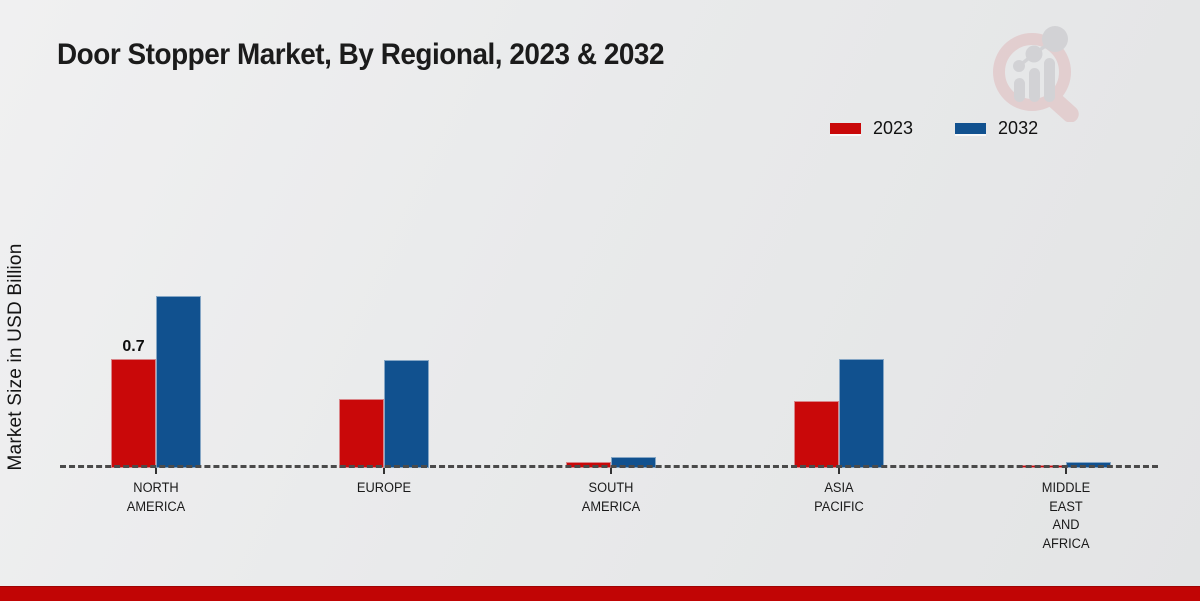 The image size is (1200, 601). What do you see at coordinates (383, 487) in the screenshot?
I see `x-axis-label-europe: EUROPE` at bounding box center [383, 487].